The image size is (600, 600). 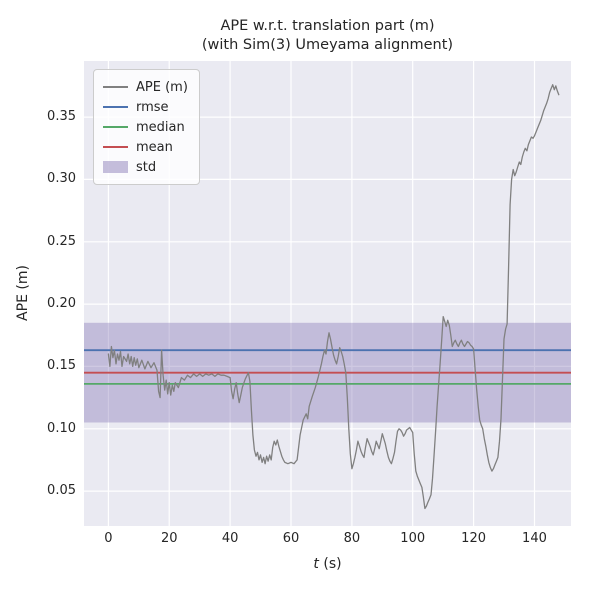 I want to click on x-axis-label-symbol: t, so click(x=316, y=564).